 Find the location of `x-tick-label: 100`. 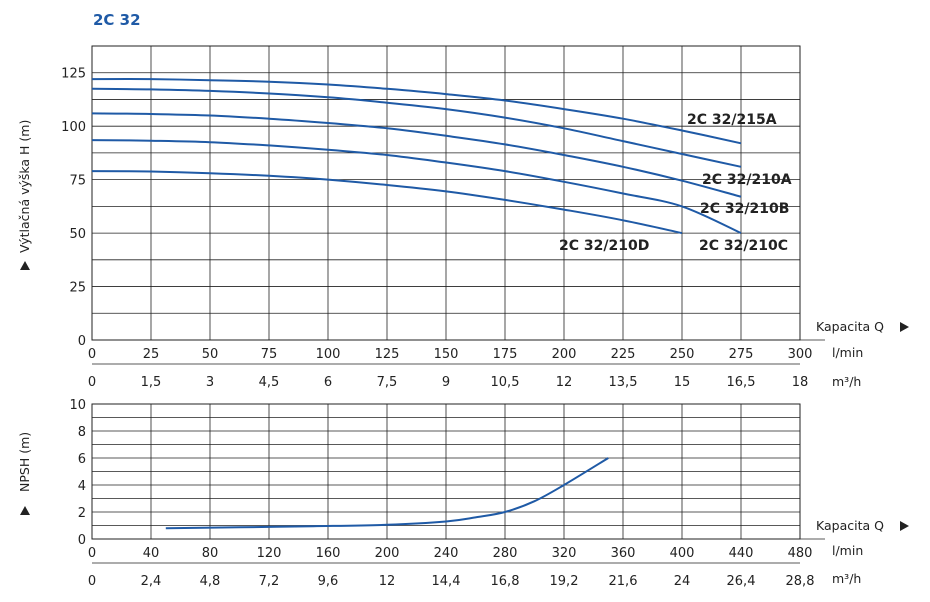

x-tick-label: 100 is located at coordinates (328, 354).